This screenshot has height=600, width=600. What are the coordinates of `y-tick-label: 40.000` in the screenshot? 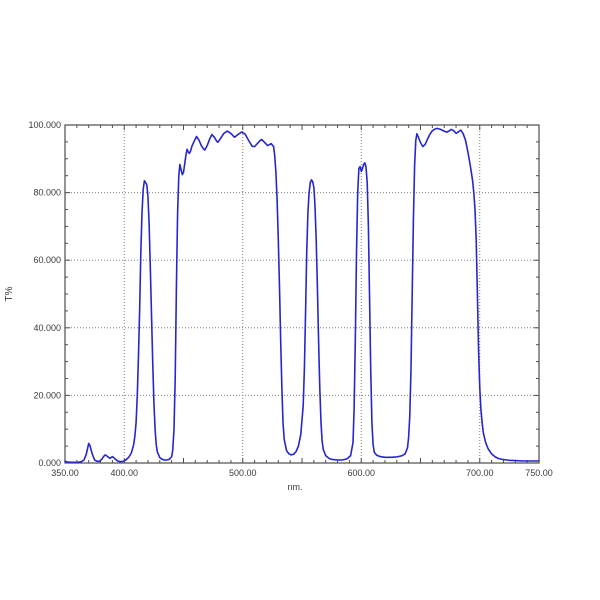 It's located at (47, 328).